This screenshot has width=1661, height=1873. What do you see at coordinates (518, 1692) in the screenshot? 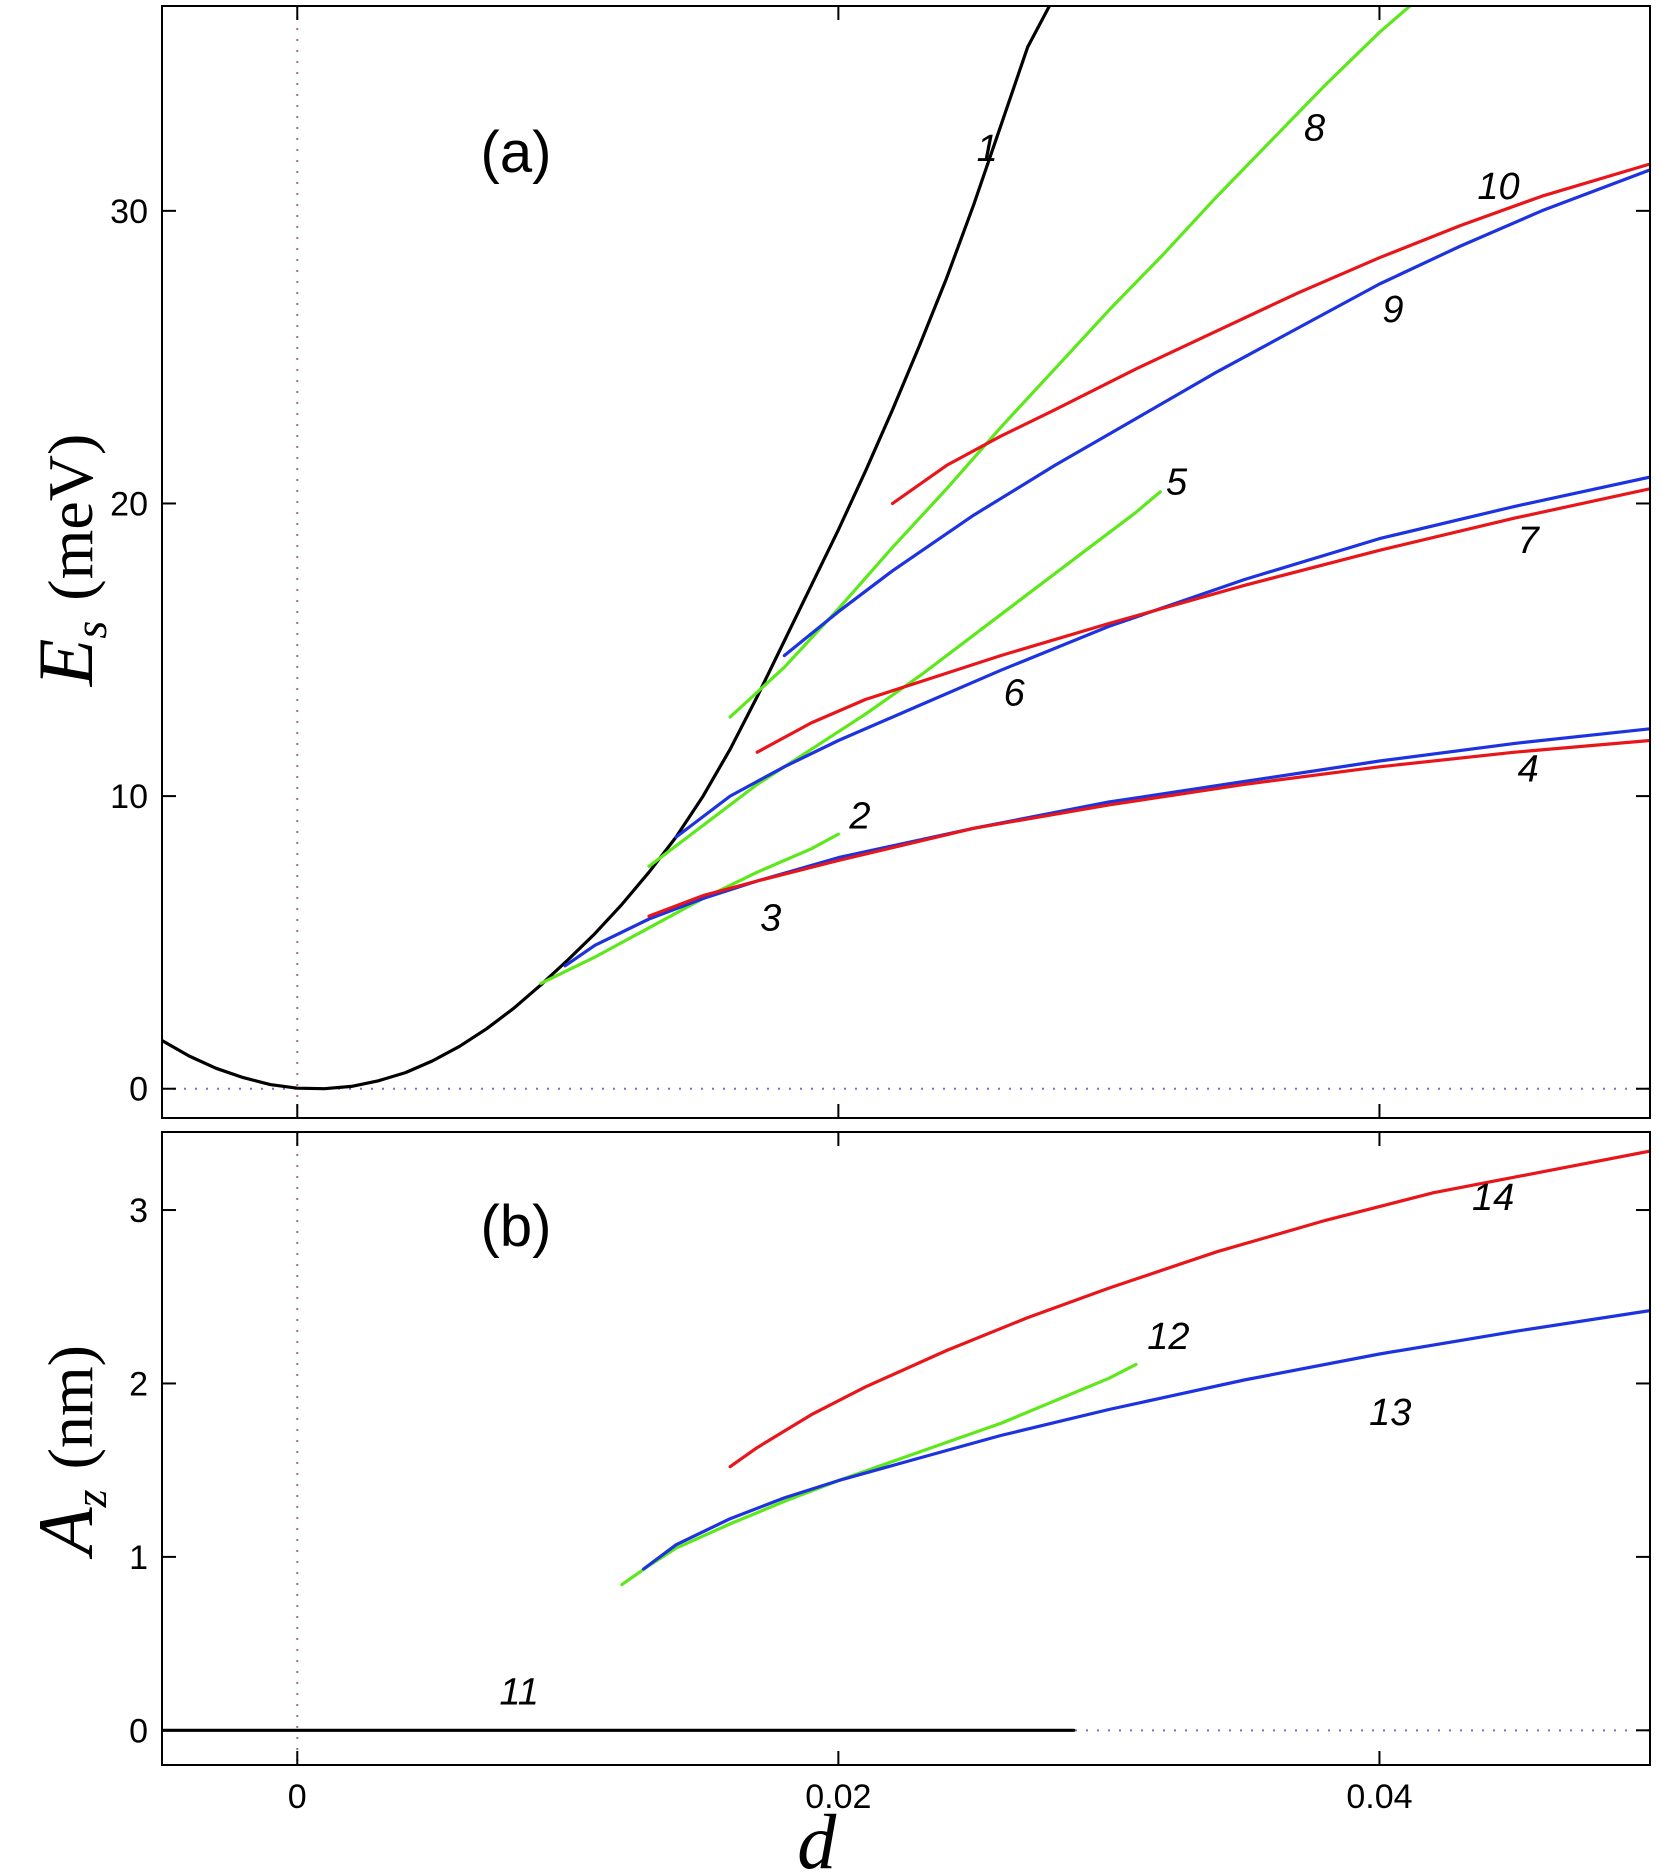
I see `curve-label-11: 11` at bounding box center [518, 1692].